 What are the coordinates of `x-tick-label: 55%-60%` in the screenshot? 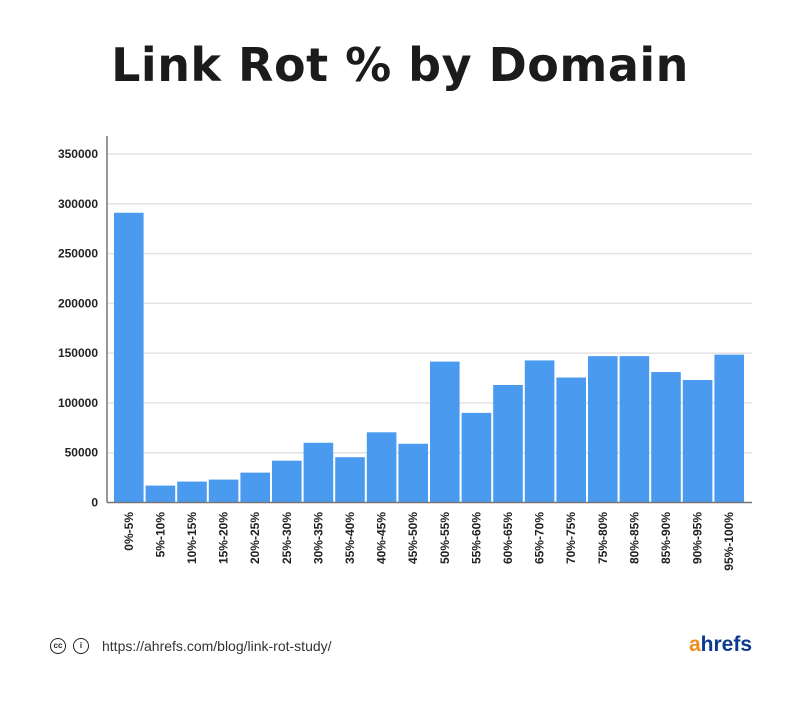 It's located at (476, 538).